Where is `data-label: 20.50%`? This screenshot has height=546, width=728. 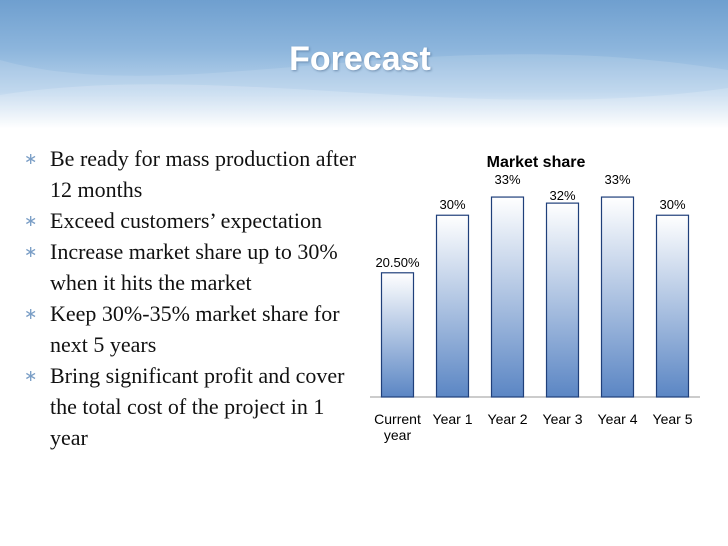 data-label: 20.50% is located at coordinates (397, 262).